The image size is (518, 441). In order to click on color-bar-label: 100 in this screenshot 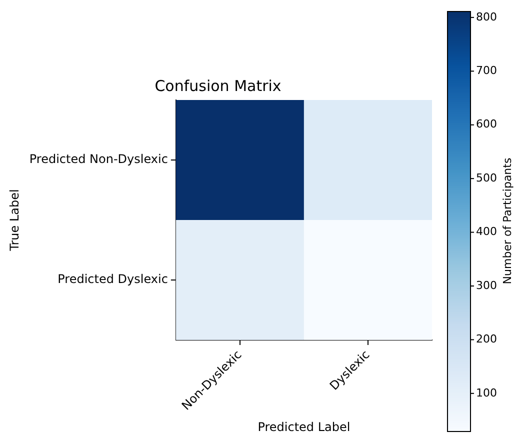, I will do `click(486, 393)`.